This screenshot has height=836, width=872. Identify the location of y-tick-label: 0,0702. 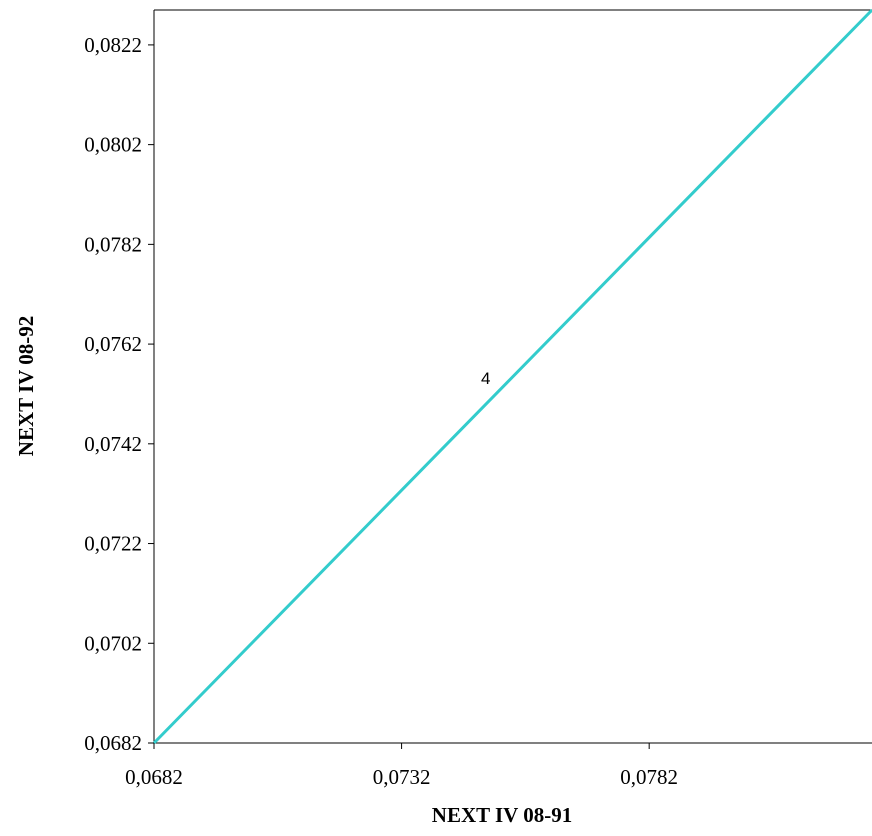
(113, 643).